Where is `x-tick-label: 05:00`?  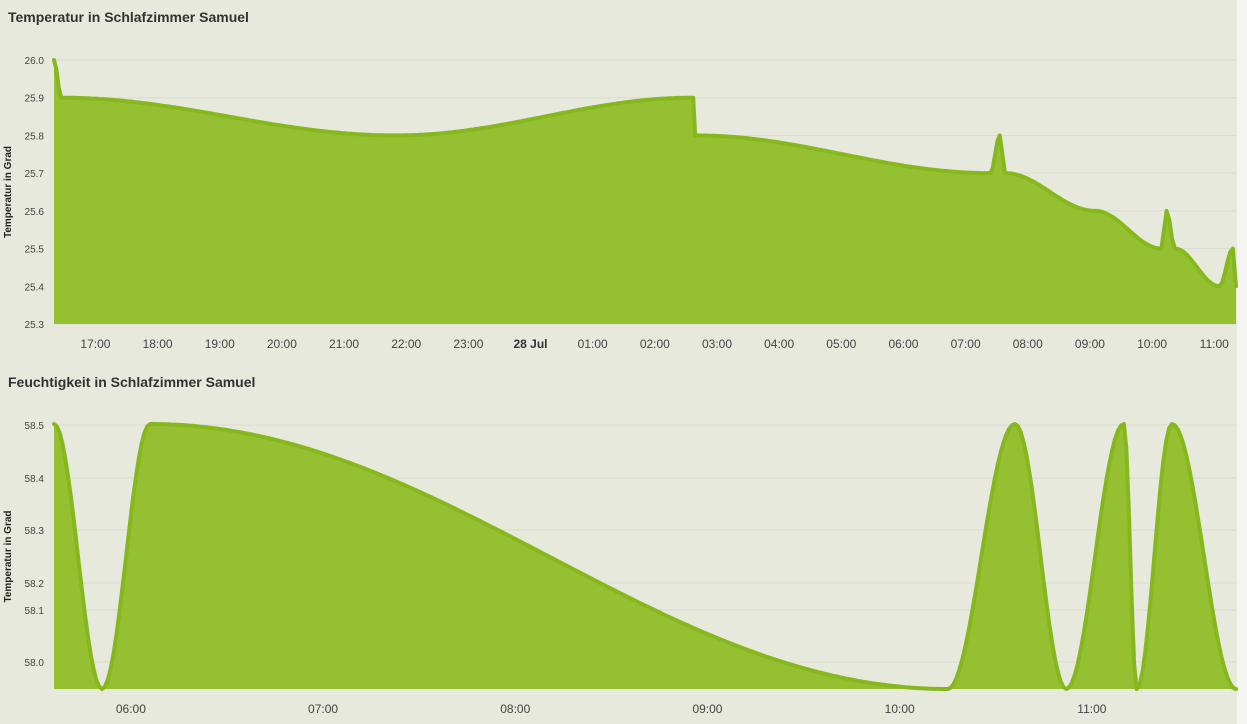 x-tick-label: 05:00 is located at coordinates (841, 344).